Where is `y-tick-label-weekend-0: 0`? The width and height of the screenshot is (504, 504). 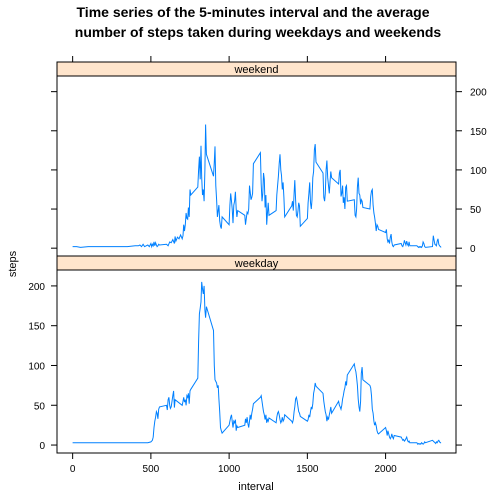
y-tick-label-weekend-0: 0 is located at coordinates (473, 249).